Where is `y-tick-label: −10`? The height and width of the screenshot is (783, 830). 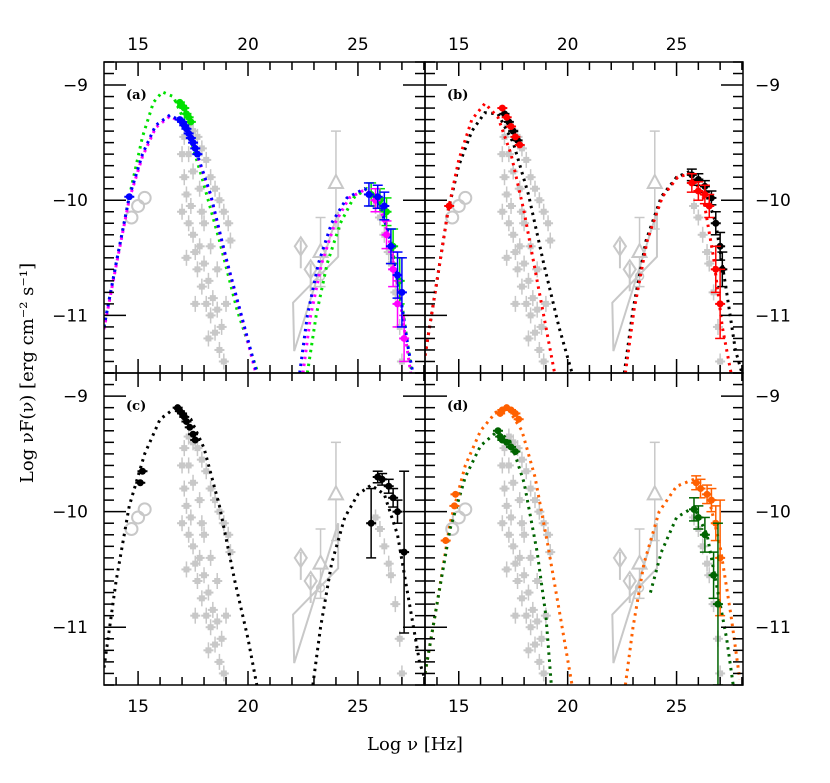
y-tick-label: −10 is located at coordinates (70, 201).